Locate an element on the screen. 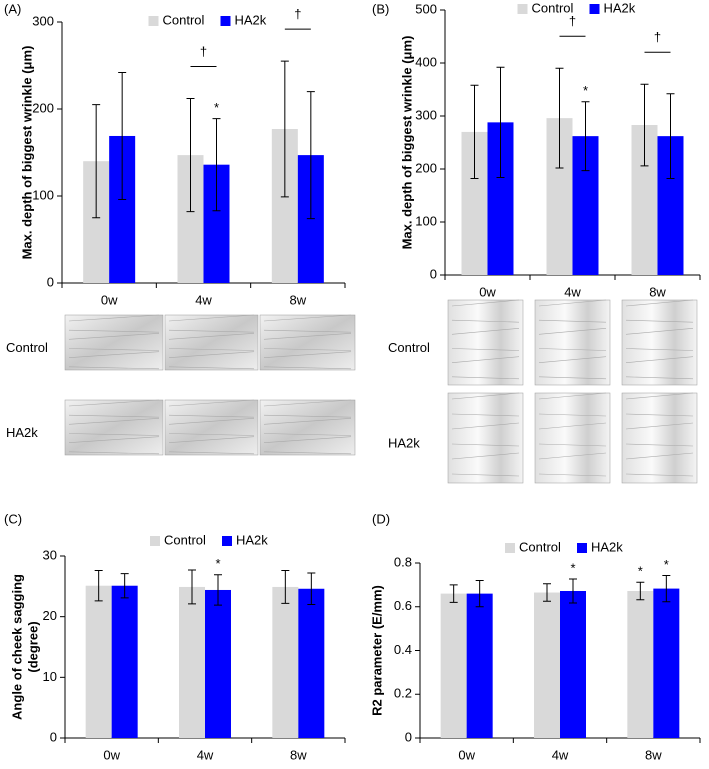 The width and height of the screenshot is (709, 769). panel-label: (C) is located at coordinates (13, 518).